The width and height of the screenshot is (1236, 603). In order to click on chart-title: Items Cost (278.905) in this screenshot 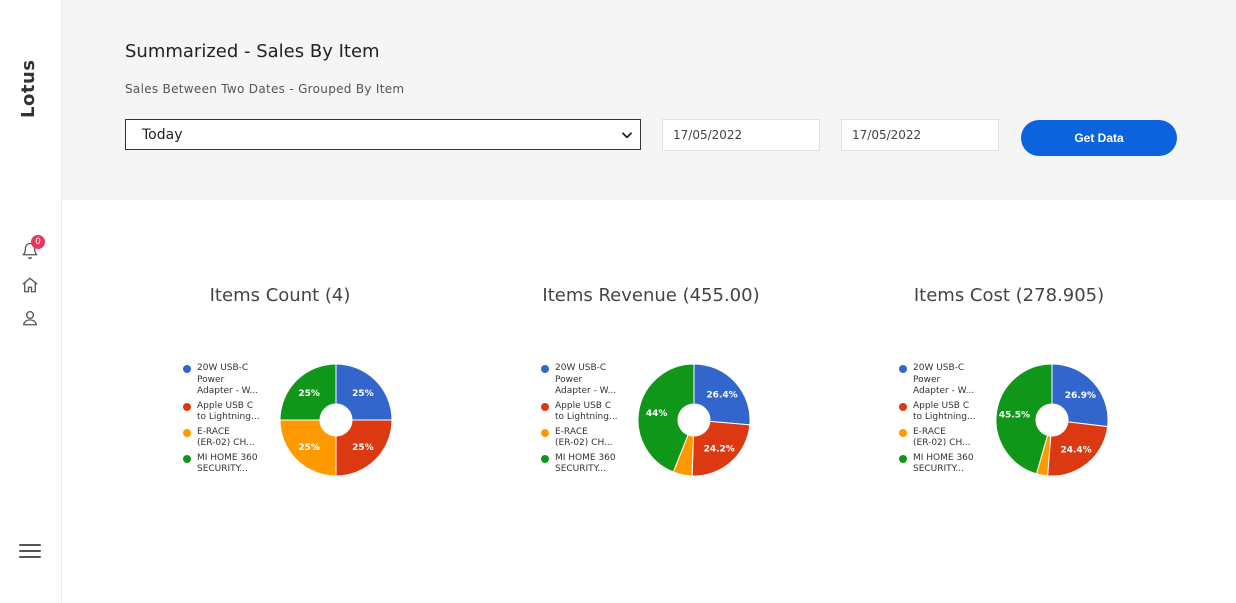, I will do `click(1009, 295)`.